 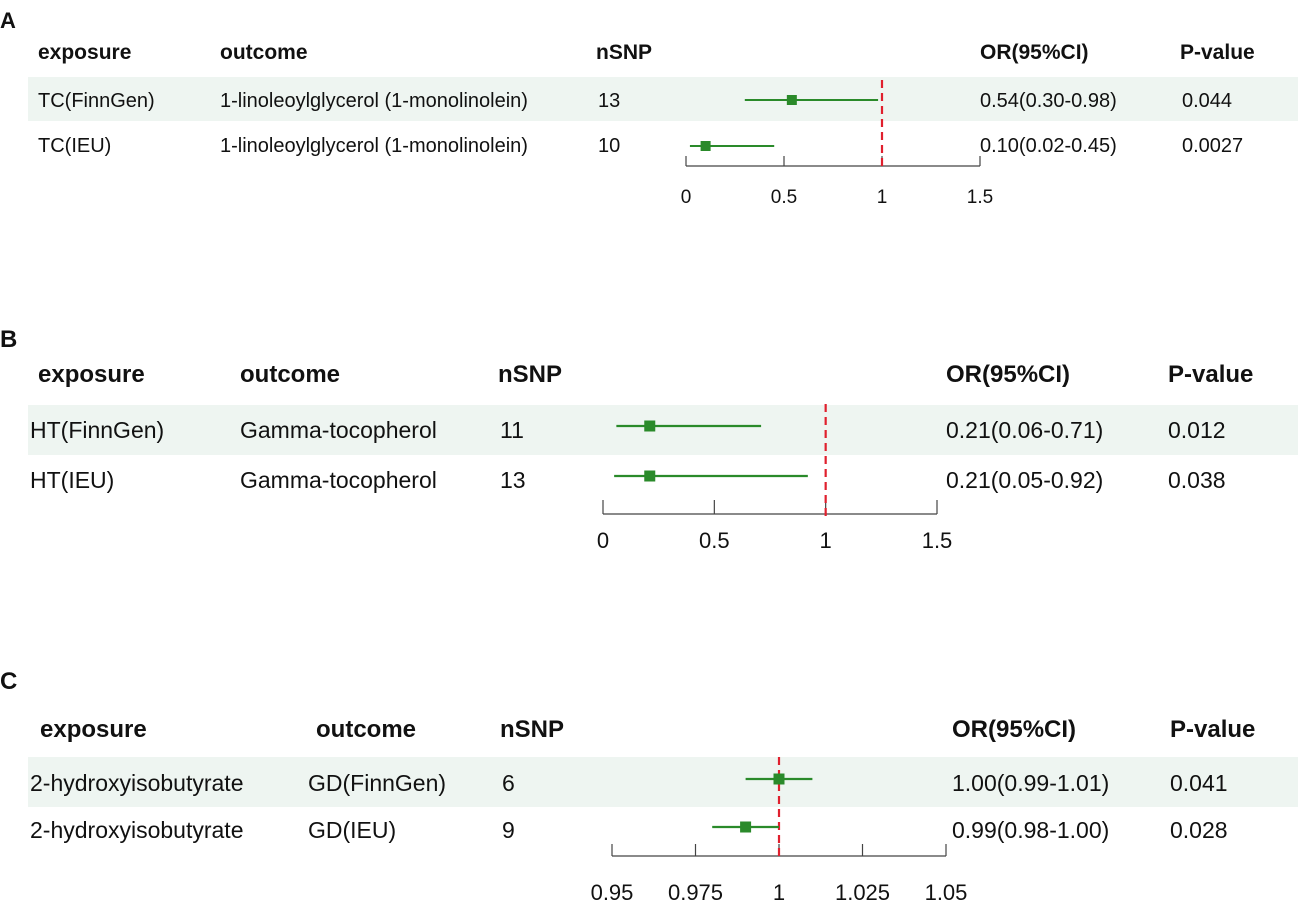 I want to click on forest-plot-a: 0 0.5 1 1.5, so click(x=837, y=144).